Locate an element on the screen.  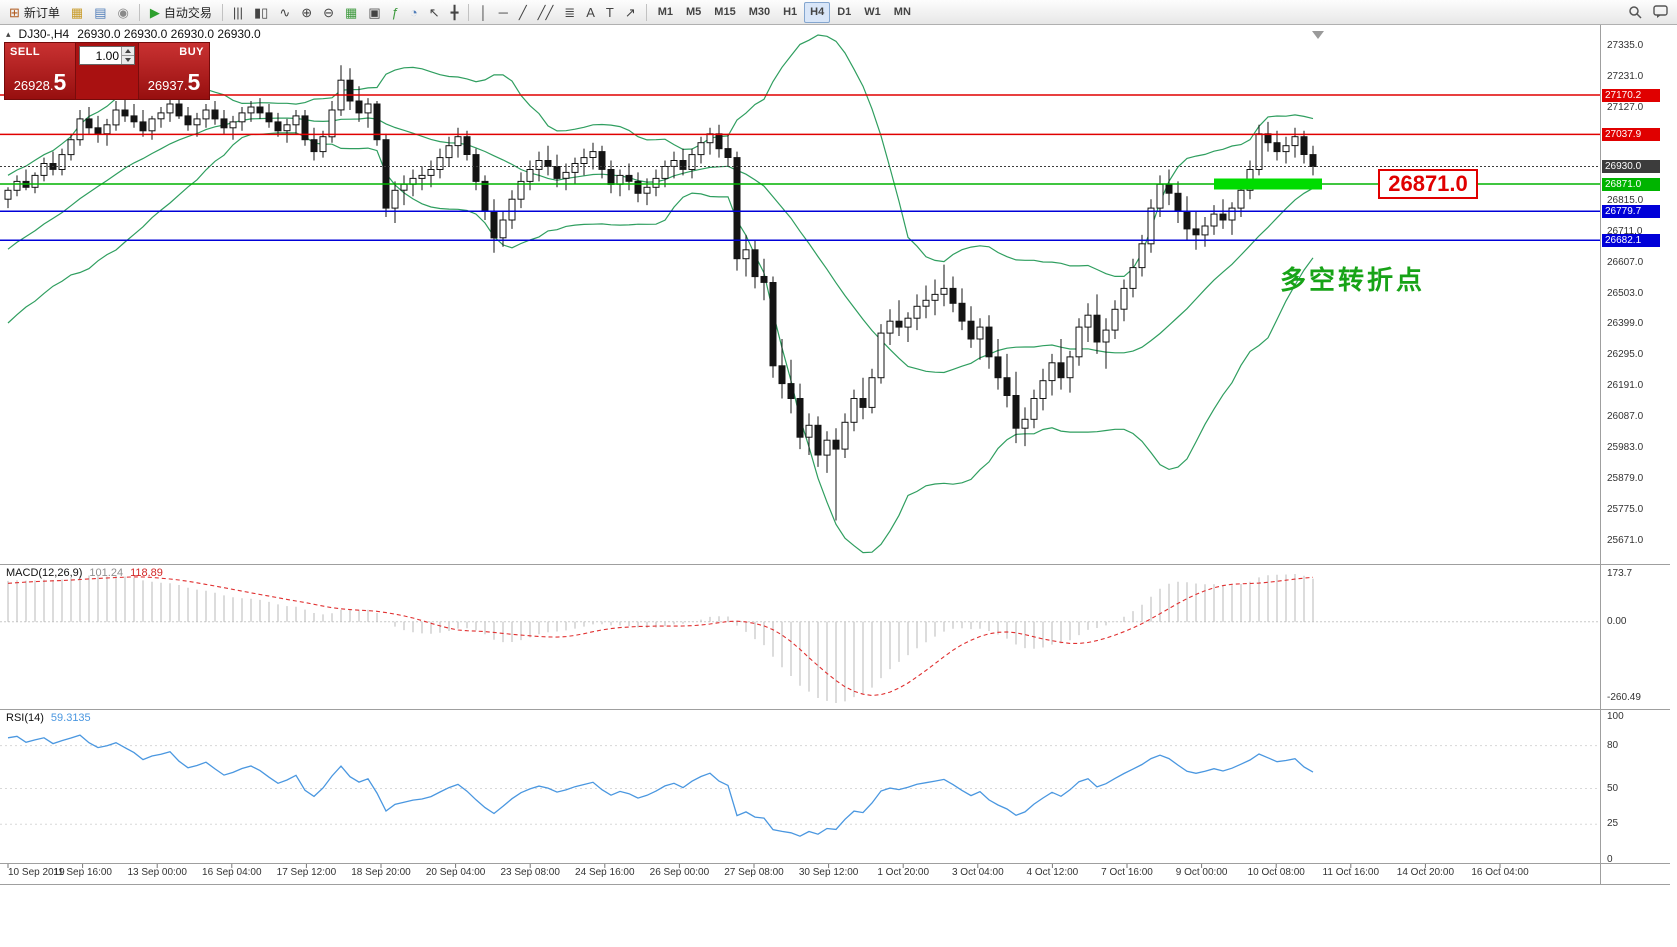
volume-stepper is located at coordinates (127, 55).